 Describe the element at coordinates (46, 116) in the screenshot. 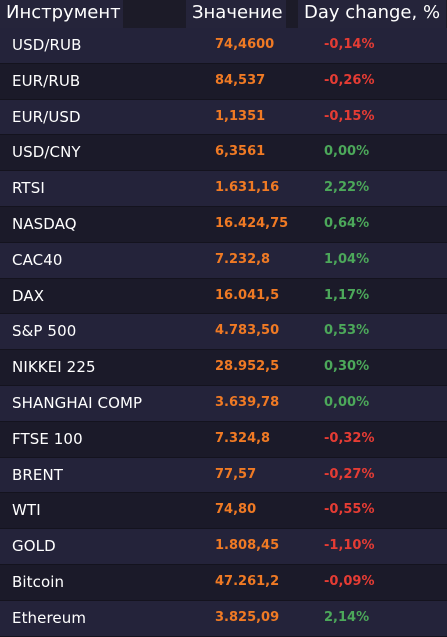

I see `instrument-name: EUR/USD` at that location.